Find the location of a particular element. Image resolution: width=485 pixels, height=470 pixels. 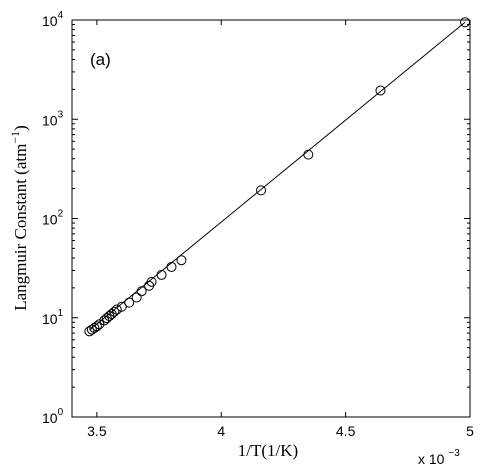

y-tick-label: 10² is located at coordinates (53, 218).